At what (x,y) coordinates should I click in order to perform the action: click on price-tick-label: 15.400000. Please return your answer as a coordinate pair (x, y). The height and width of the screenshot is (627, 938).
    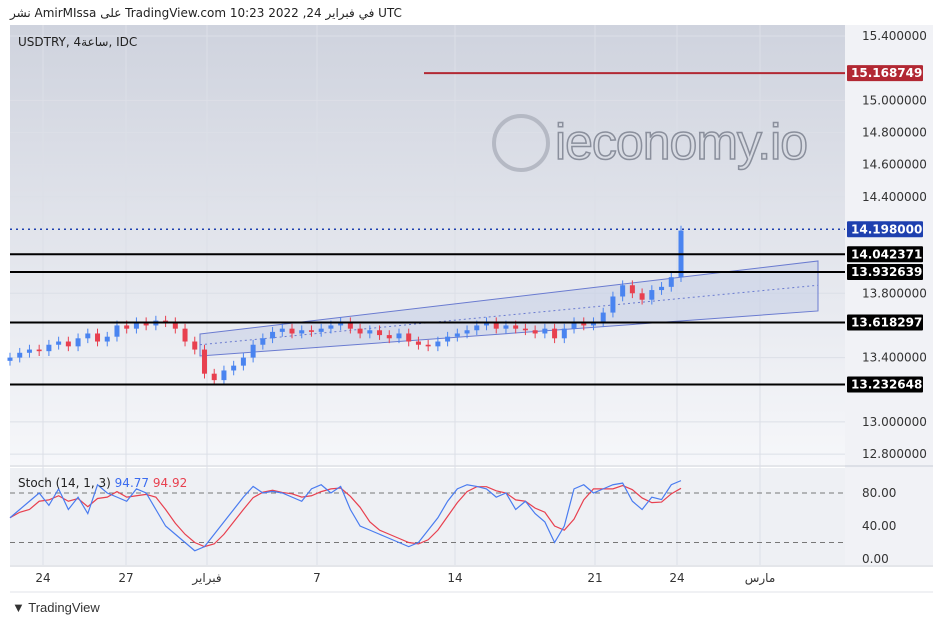
    Looking at the image, I should click on (894, 36).